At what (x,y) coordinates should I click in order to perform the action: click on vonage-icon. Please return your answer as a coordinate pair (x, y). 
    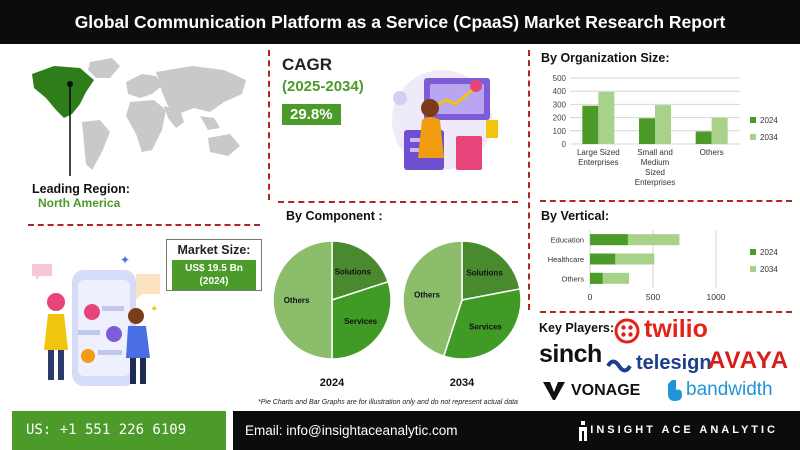
    Looking at the image, I should click on (554, 391).